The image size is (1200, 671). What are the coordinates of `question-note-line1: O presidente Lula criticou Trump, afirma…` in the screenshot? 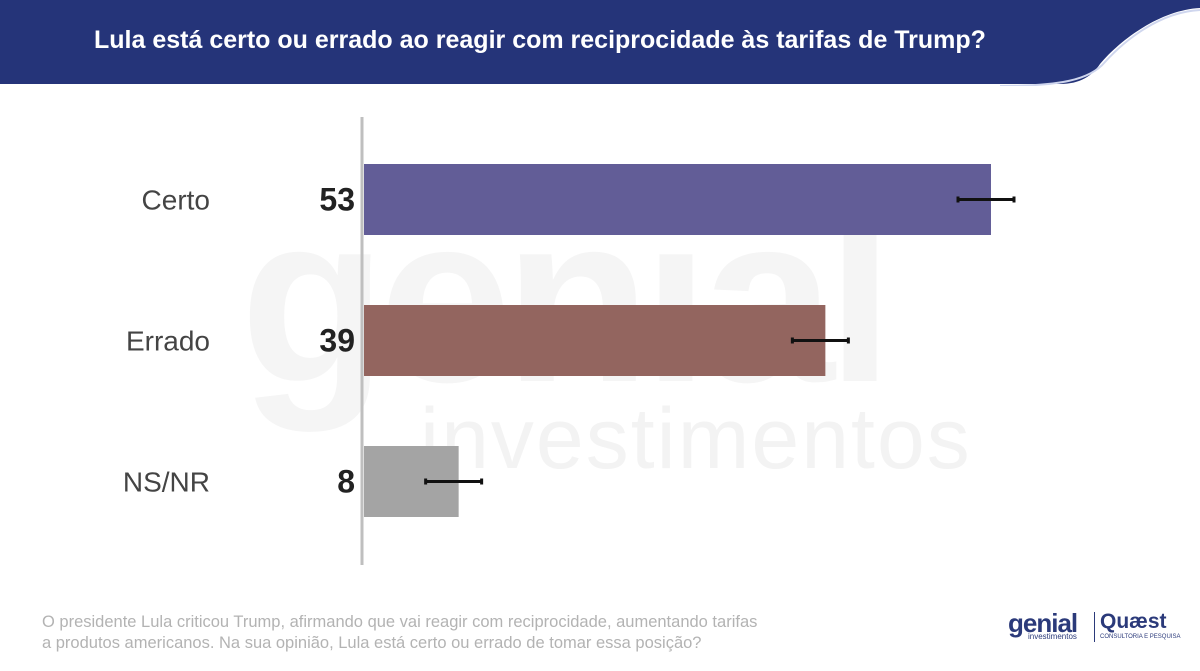 It's located at (400, 622).